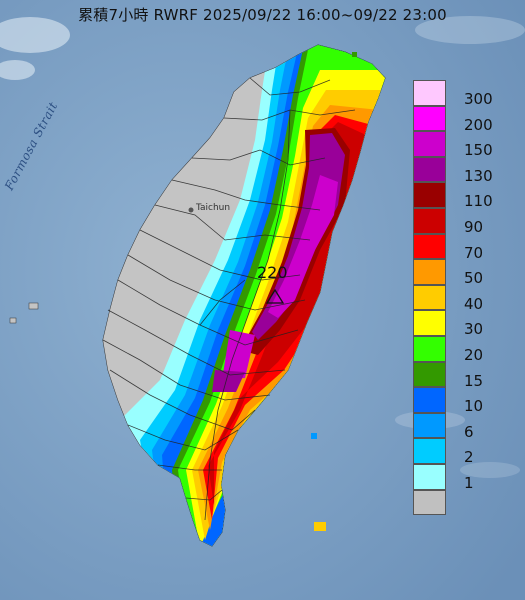 The width and height of the screenshot is (525, 600). What do you see at coordinates (463, 324) in the screenshot?
I see `legend-row: 30` at bounding box center [463, 324].